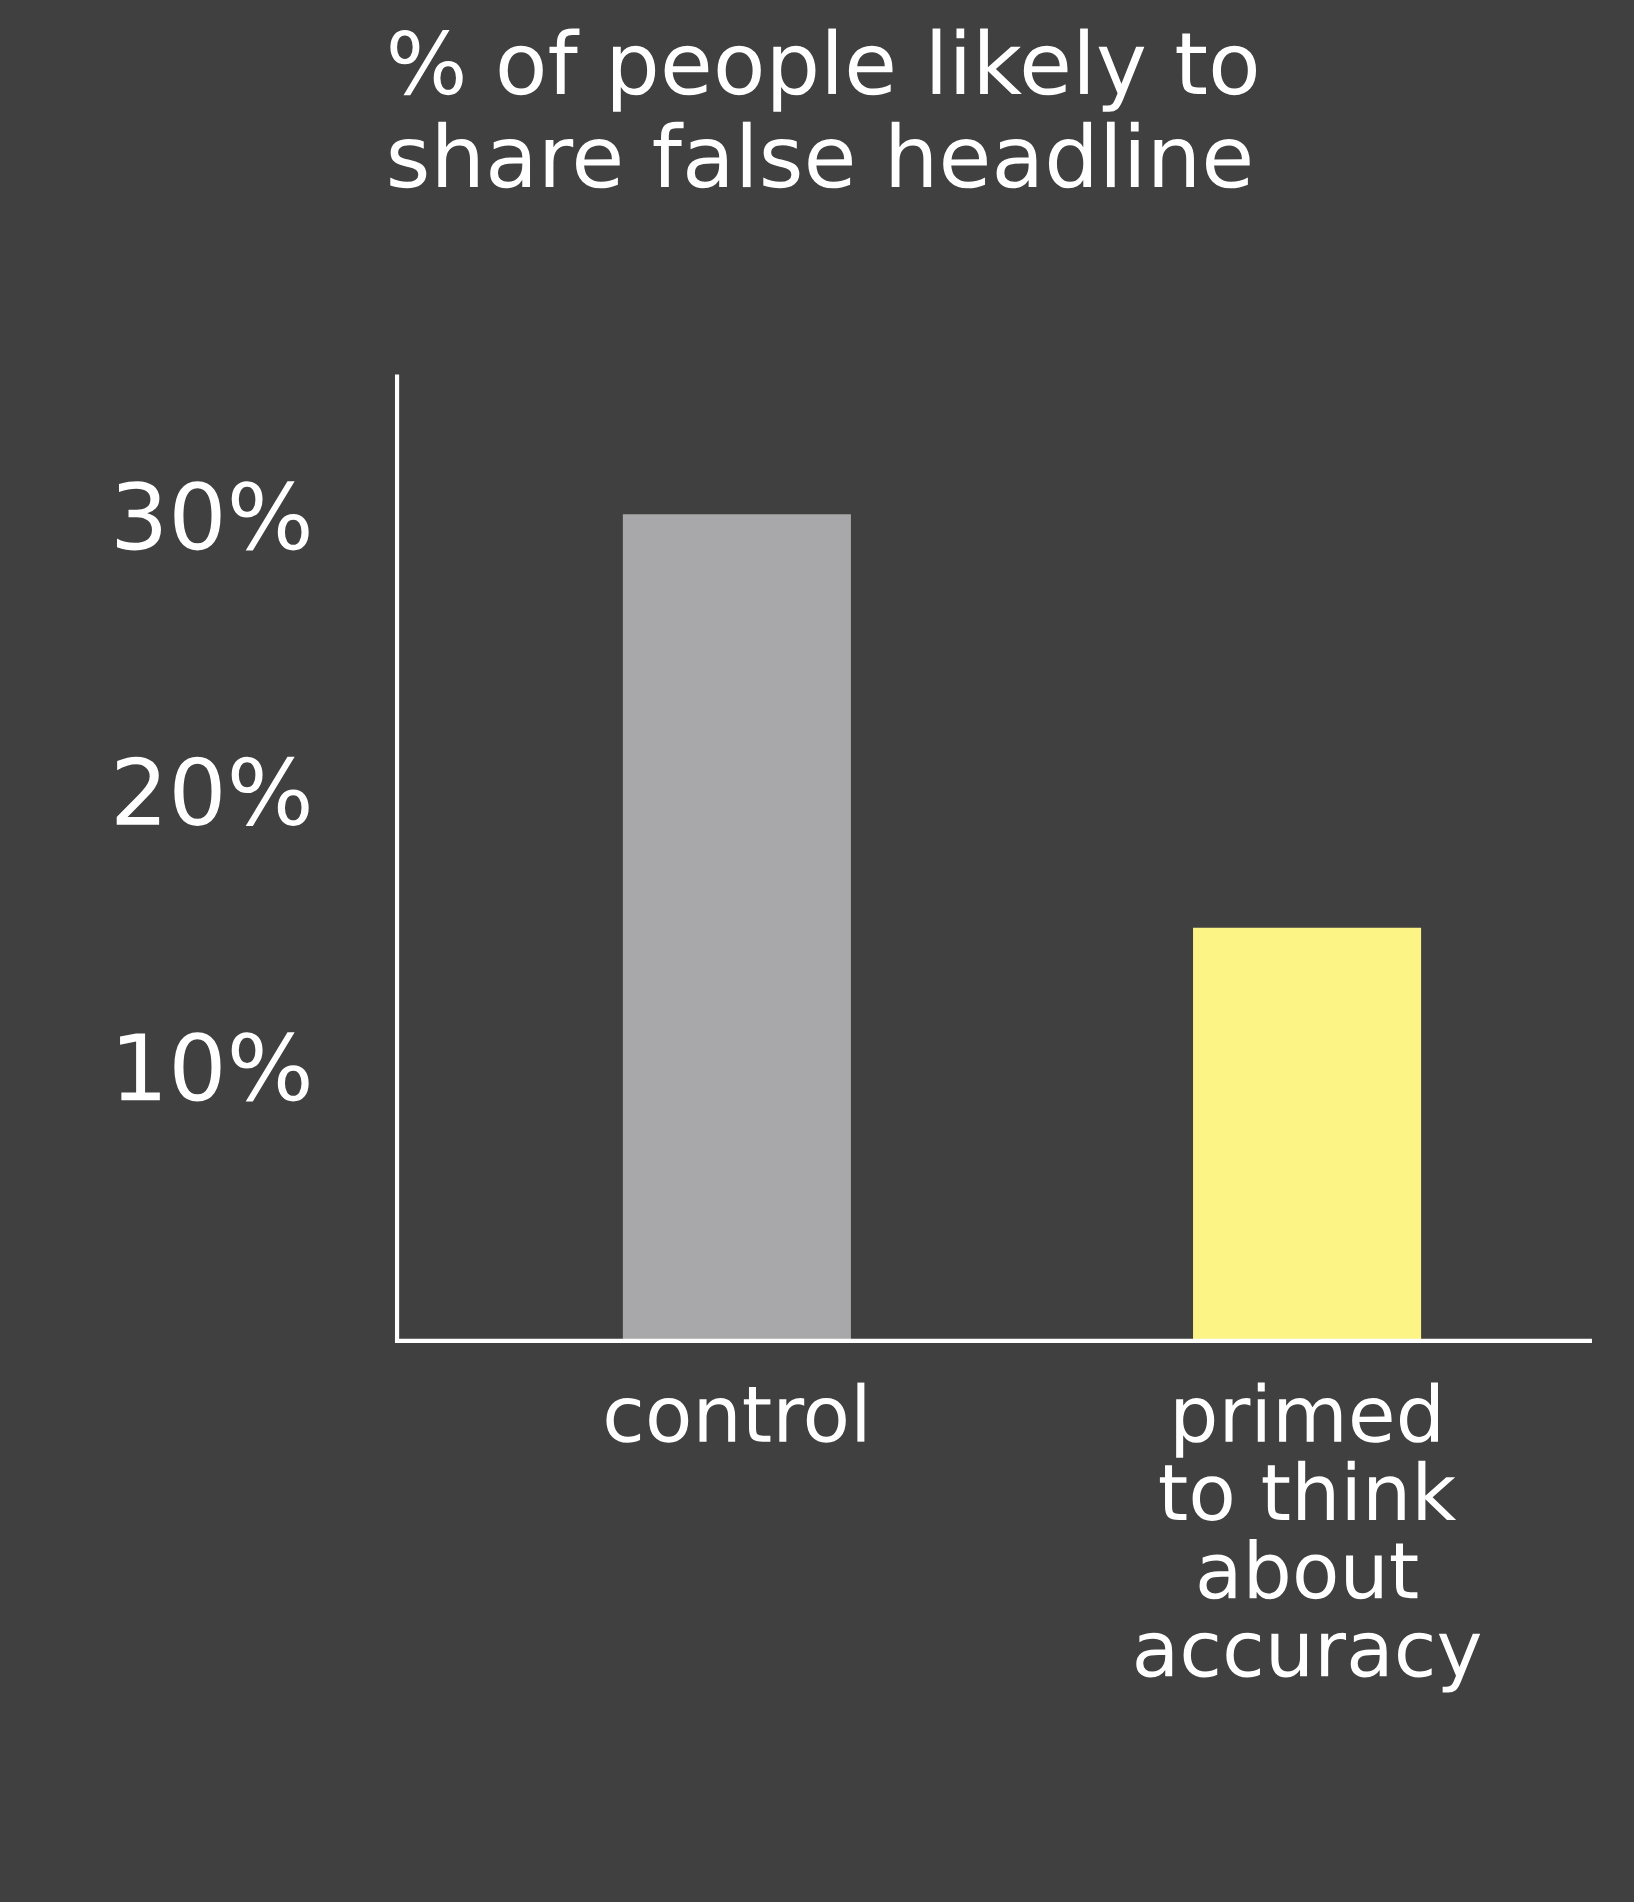  I want to click on y-tick-label: 30%, so click(212, 516).